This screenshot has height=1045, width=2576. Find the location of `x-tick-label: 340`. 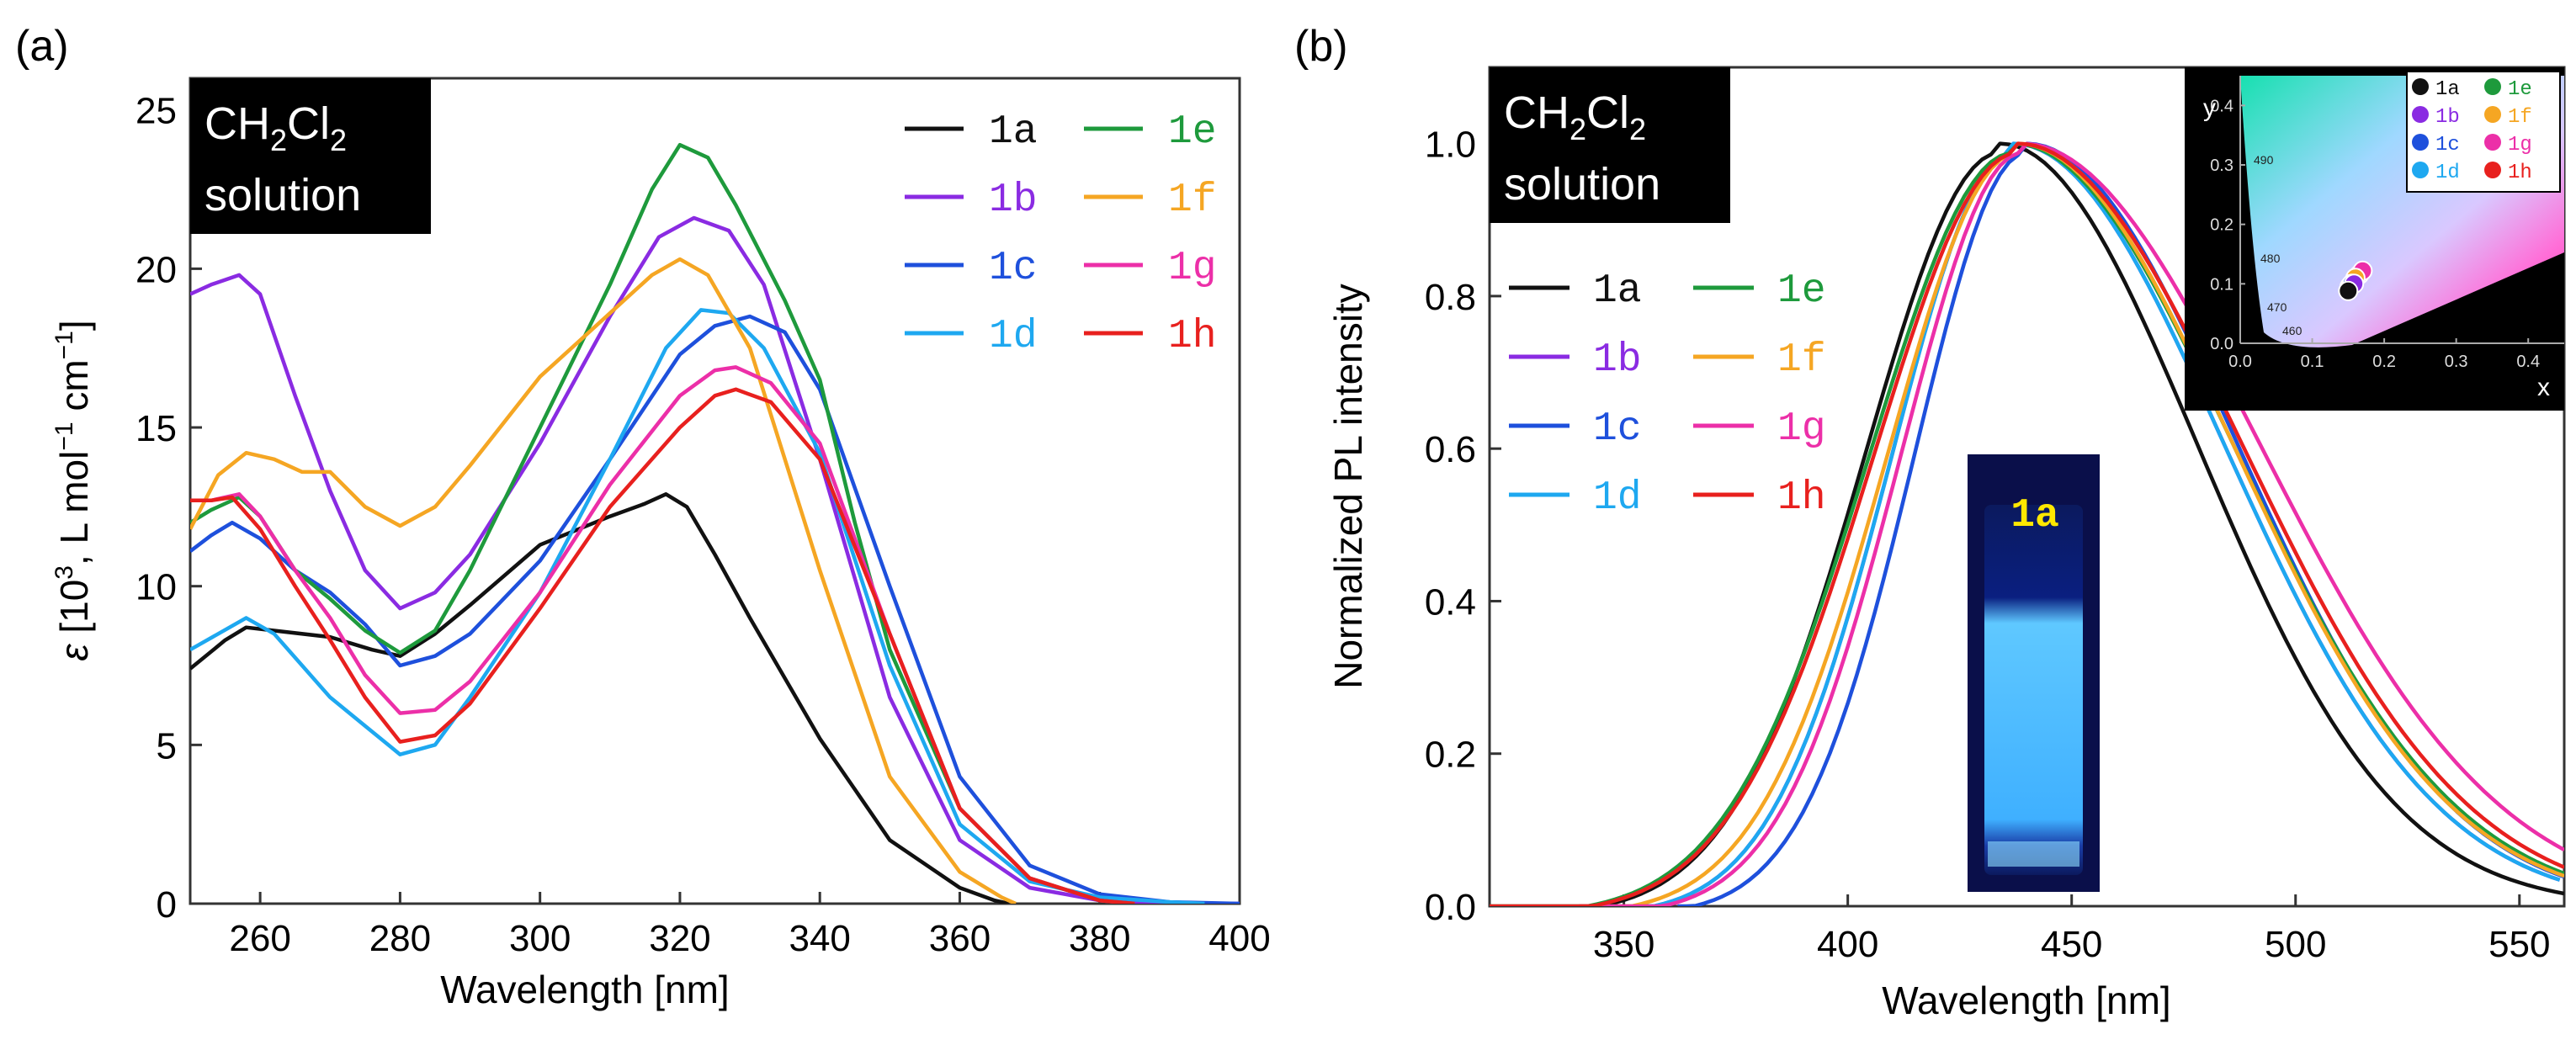

x-tick-label: 340 is located at coordinates (819, 938).